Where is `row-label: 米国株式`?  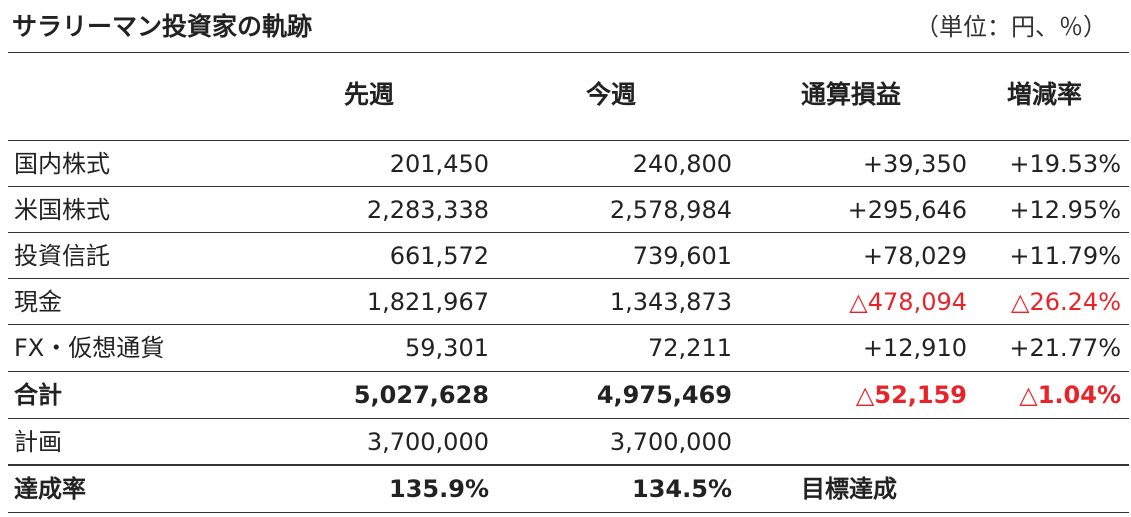 row-label: 米国株式 is located at coordinates (62, 210).